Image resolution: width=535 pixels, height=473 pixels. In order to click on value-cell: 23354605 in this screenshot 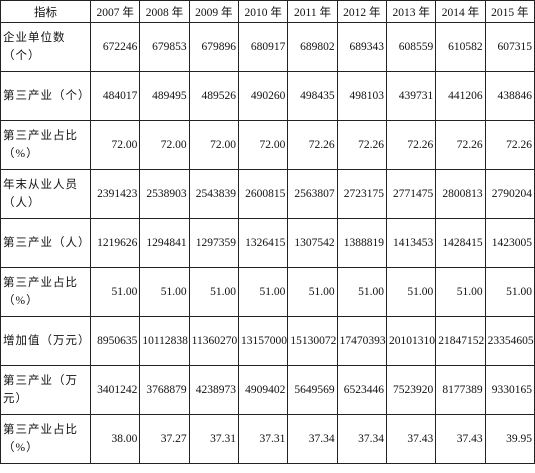, I will do `click(509, 341)`.